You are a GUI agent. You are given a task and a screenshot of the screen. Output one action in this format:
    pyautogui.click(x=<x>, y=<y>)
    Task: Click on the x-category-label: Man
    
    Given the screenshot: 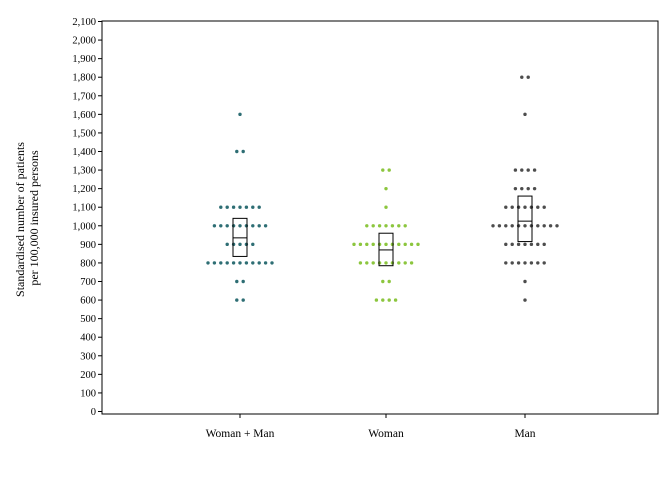 What is the action you would take?
    pyautogui.click(x=524, y=434)
    